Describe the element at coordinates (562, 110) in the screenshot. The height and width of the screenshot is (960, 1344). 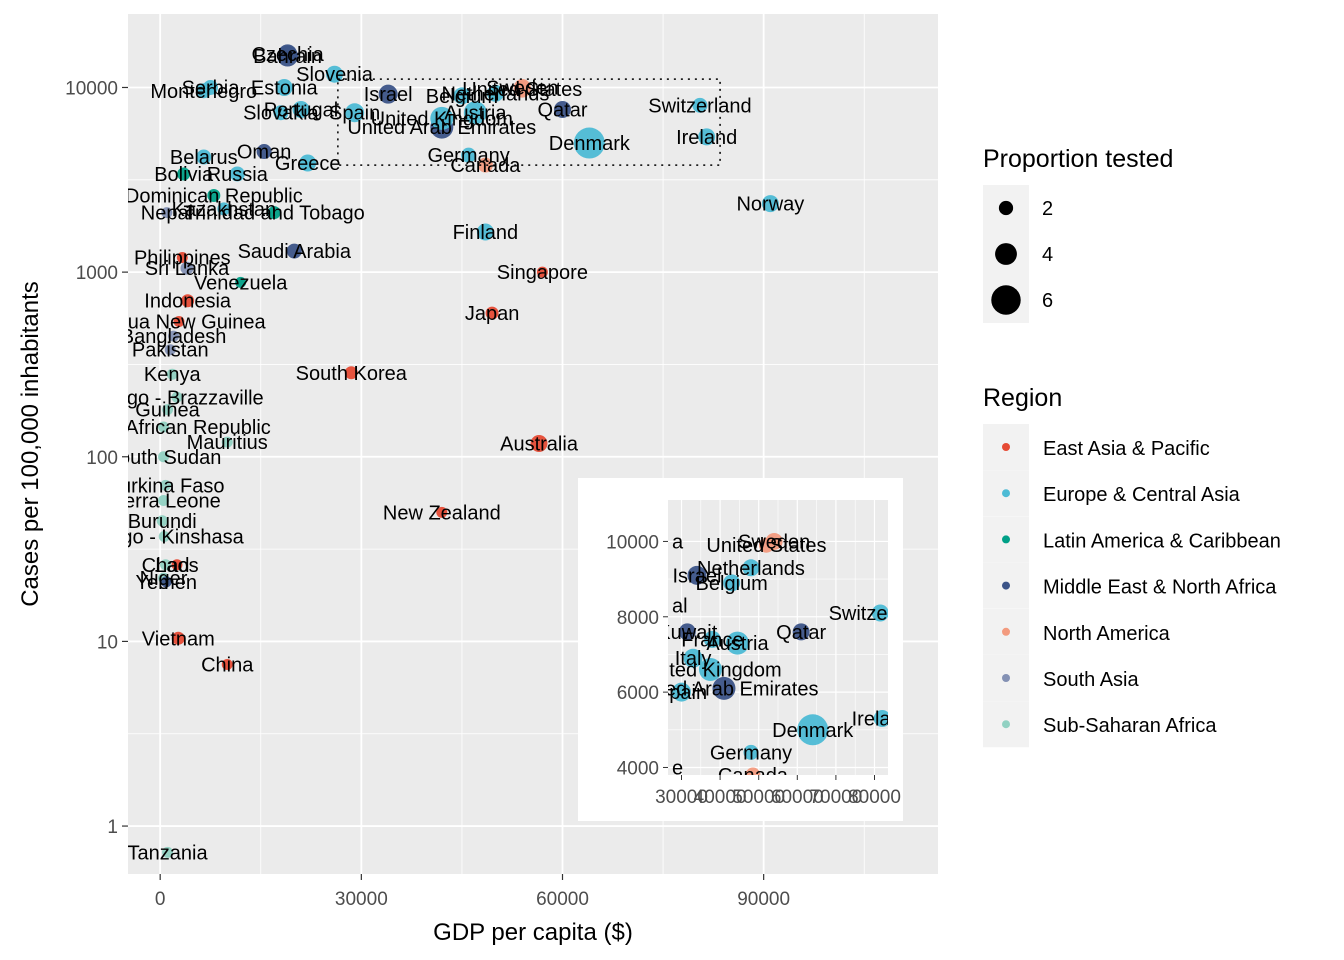
I see `point-label: Qatar` at that location.